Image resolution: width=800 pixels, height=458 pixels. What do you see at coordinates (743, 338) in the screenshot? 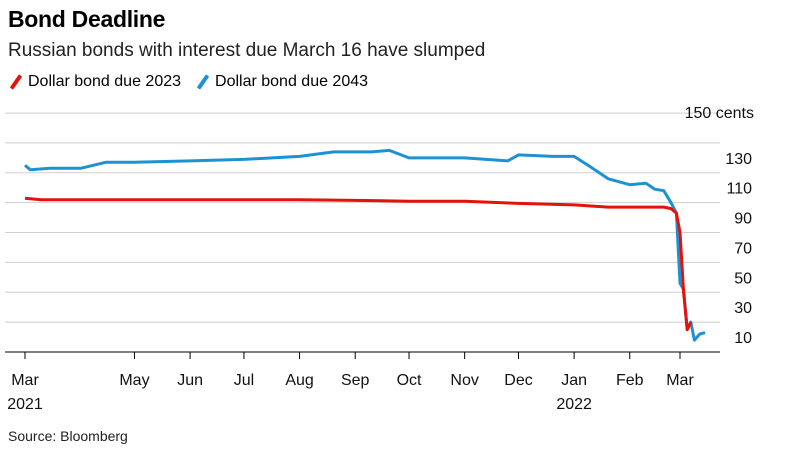
I see `y-tick-label: 10` at bounding box center [743, 338].